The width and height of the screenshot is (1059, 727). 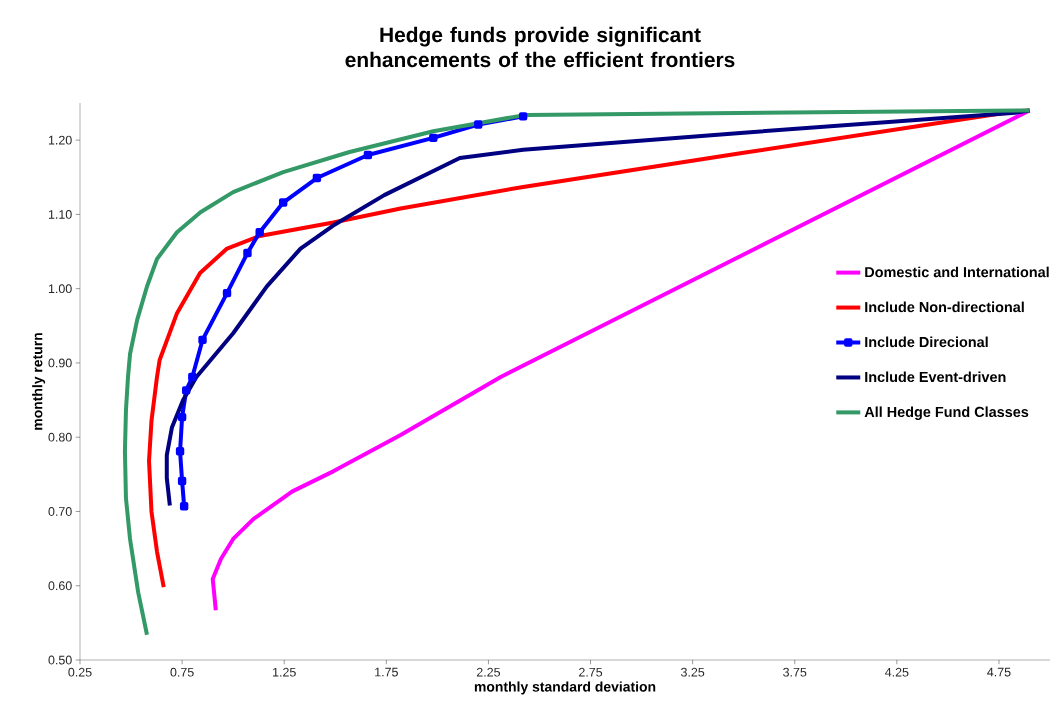 I want to click on legend-label: Include Direcional, so click(x=926, y=342).